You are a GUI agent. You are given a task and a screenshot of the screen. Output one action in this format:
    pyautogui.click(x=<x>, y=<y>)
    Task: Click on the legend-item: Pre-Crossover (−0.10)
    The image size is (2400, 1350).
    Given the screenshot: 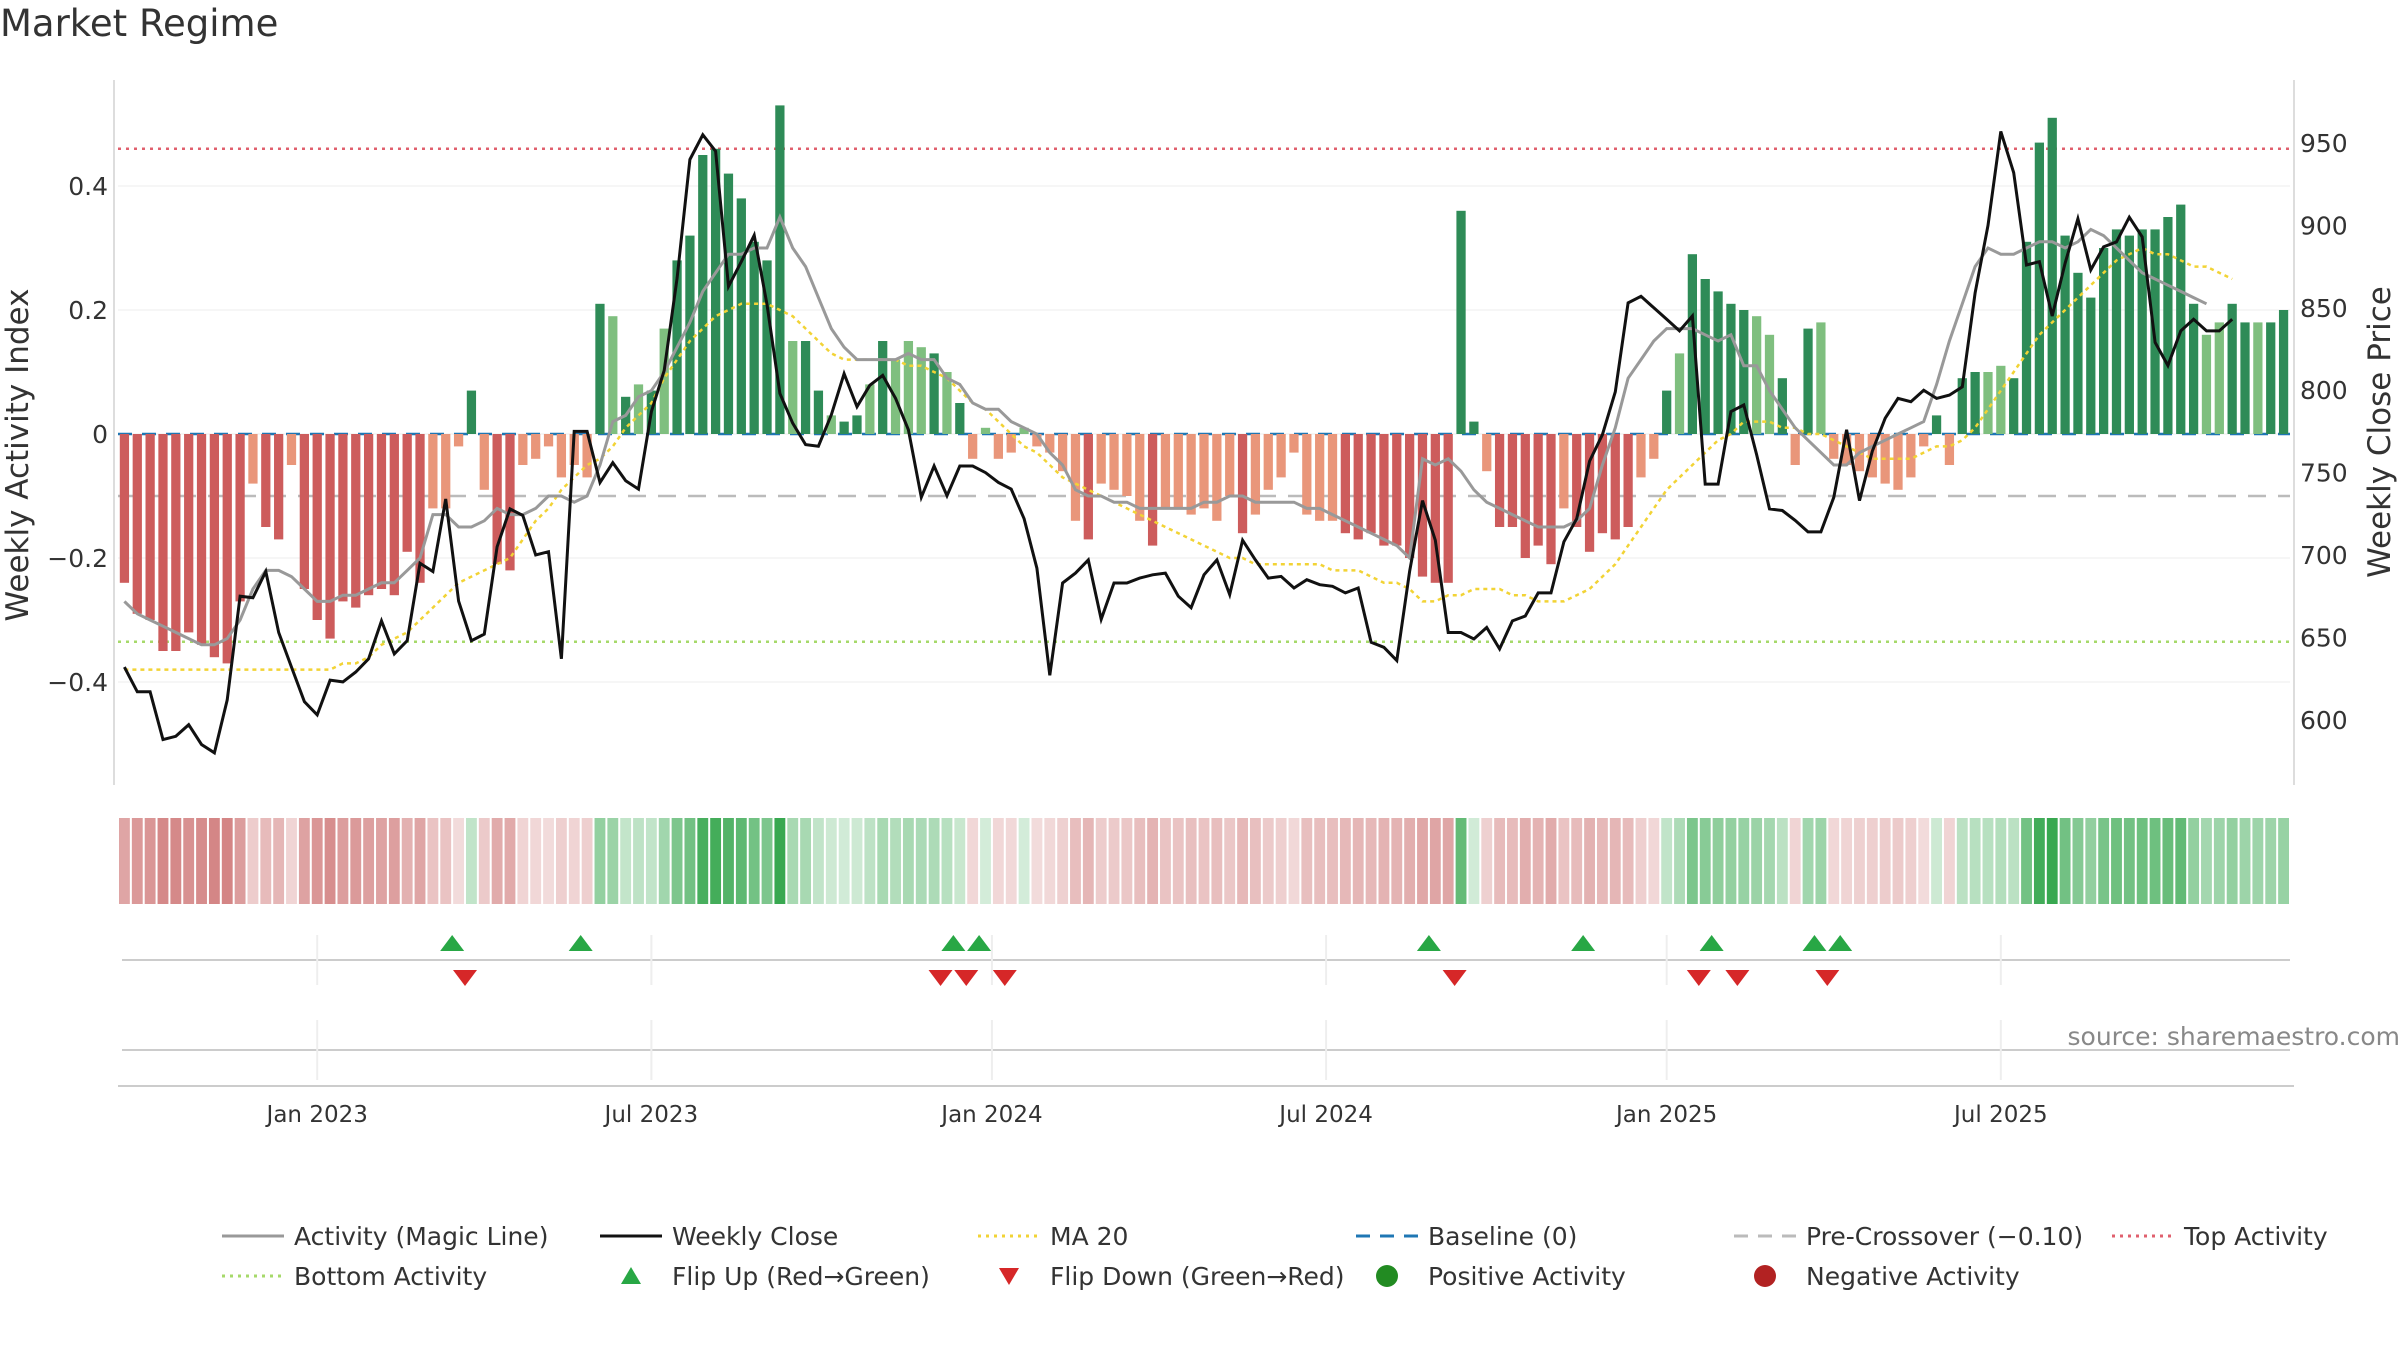 What is the action you would take?
    pyautogui.click(x=1908, y=1236)
    